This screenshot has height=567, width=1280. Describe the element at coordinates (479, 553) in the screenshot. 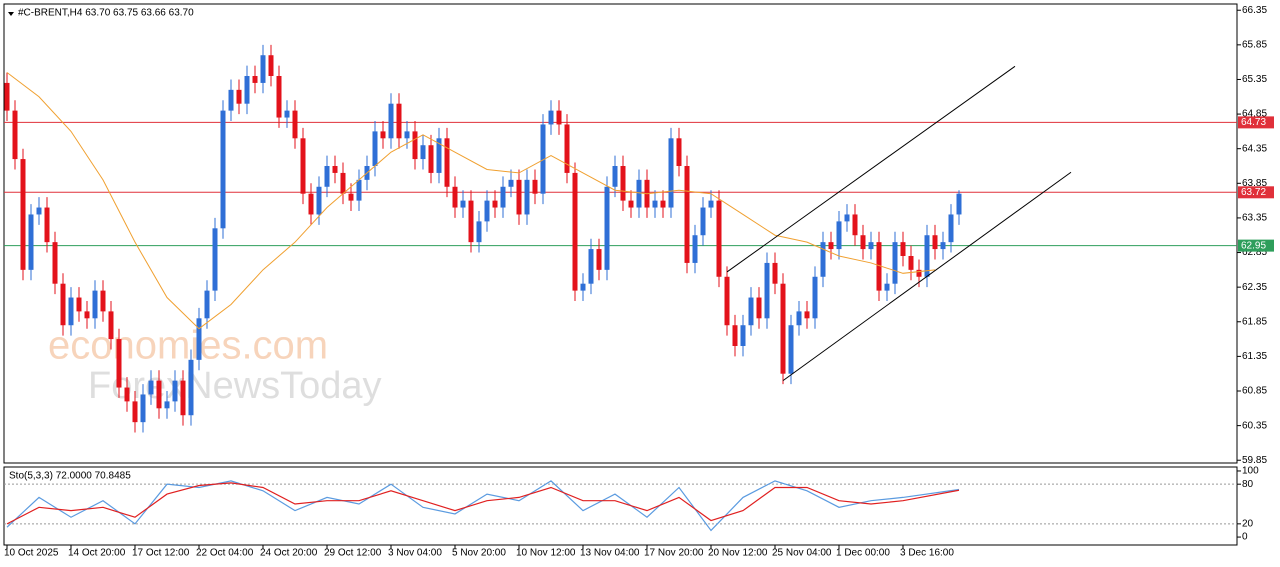

I see `x-tick-label: 5 Nov 20:00` at that location.